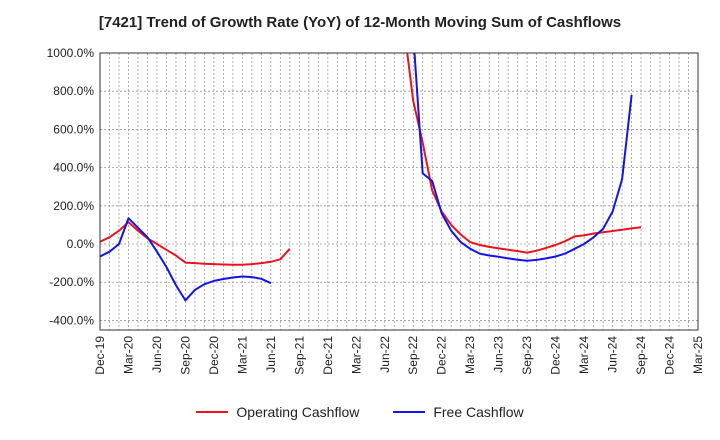 The image size is (720, 440). I want to click on y-tick-label: 200.0%, so click(73, 206).